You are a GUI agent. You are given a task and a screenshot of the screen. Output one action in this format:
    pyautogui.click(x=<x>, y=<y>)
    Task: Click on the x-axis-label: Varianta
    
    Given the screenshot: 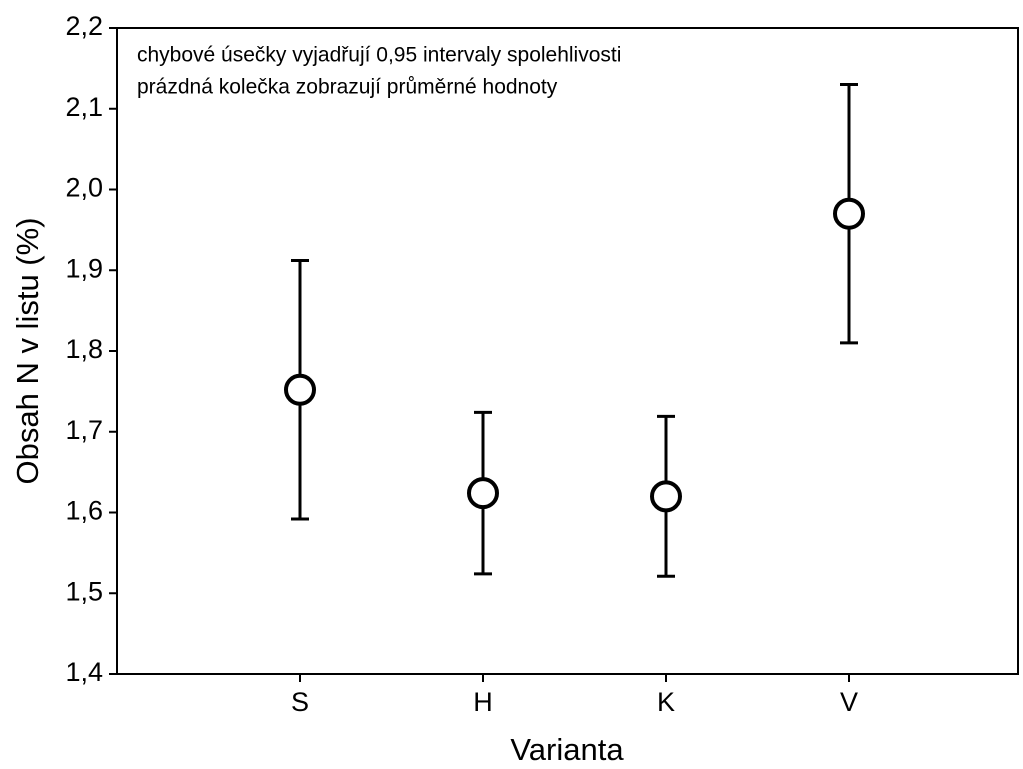 What is the action you would take?
    pyautogui.click(x=567, y=749)
    